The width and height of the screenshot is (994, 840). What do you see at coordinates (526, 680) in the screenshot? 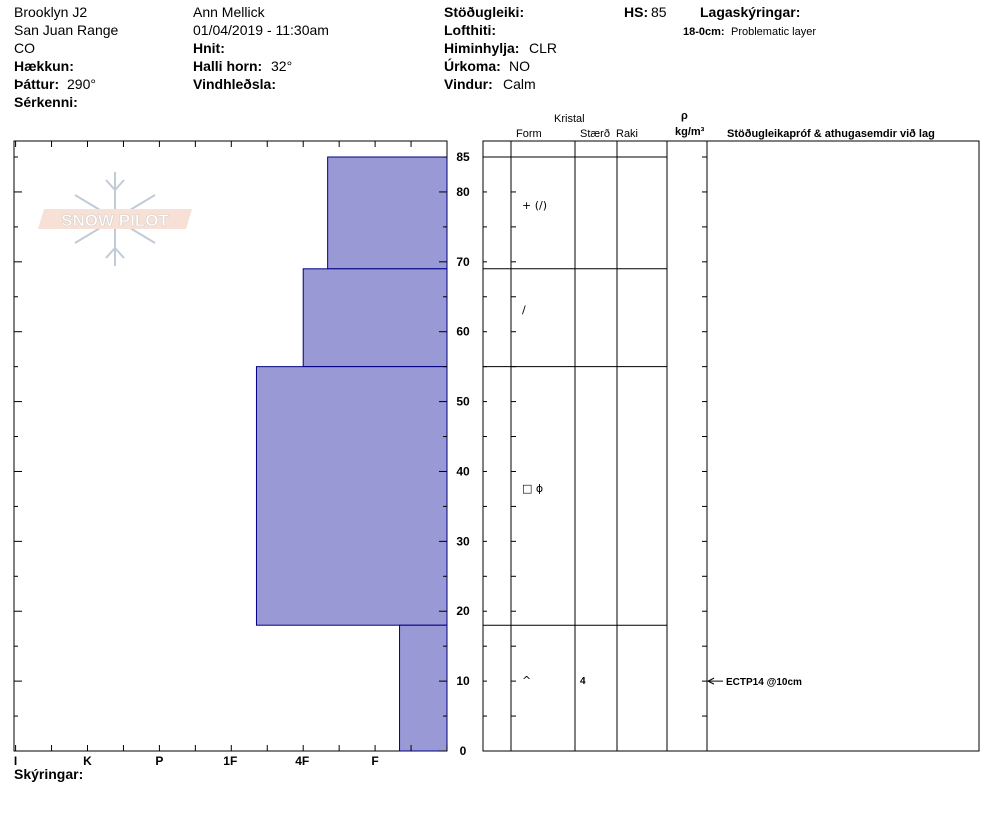
I see `grain-form-3: ^` at bounding box center [526, 680].